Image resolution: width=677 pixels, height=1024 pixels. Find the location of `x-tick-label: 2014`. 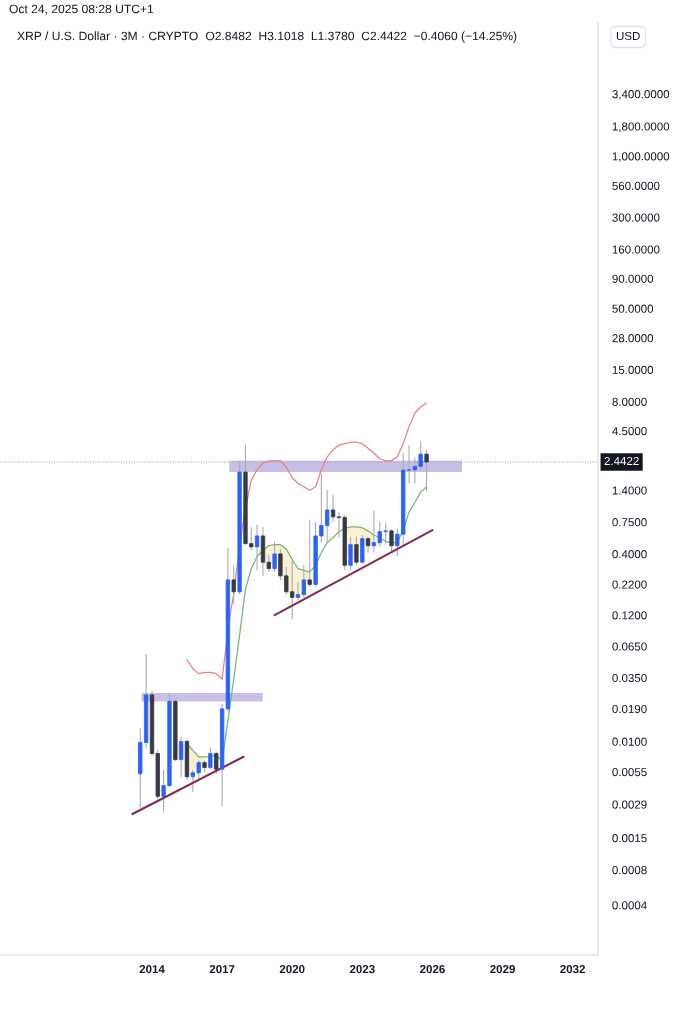

x-tick-label: 2014 is located at coordinates (152, 969).